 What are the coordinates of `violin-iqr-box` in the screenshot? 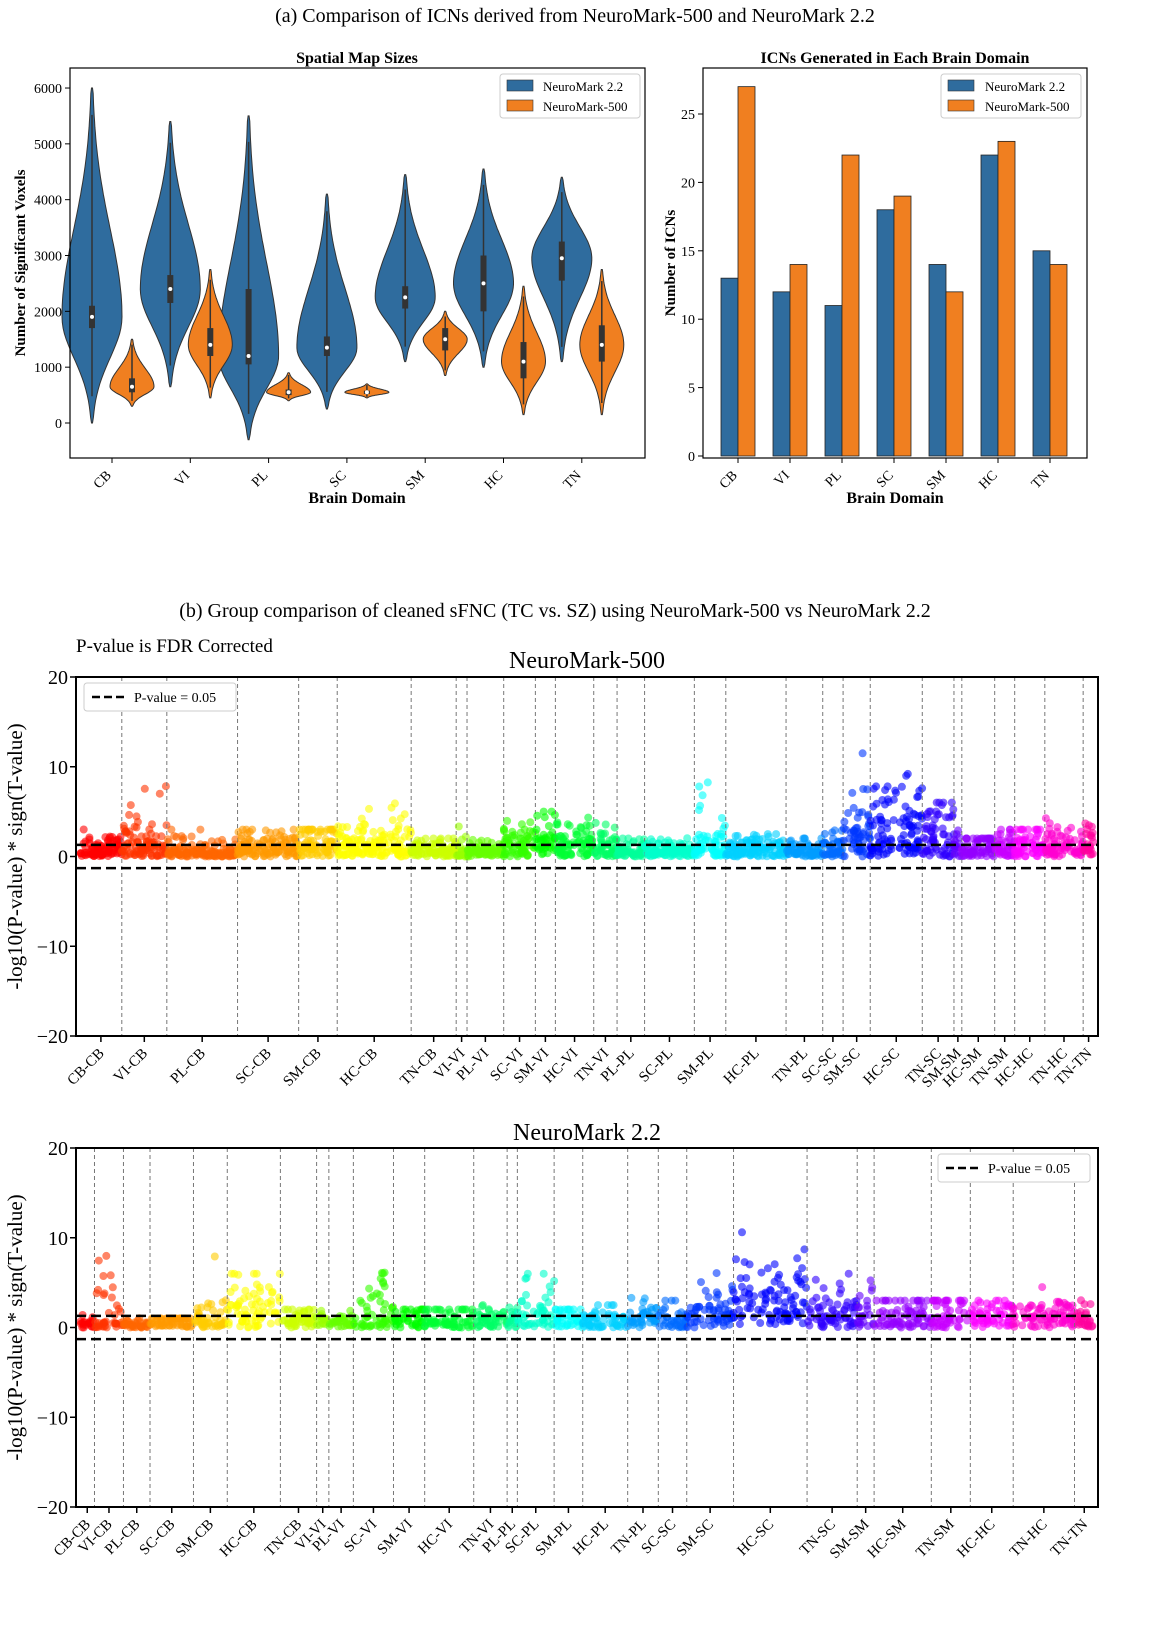 It's located at (210, 342).